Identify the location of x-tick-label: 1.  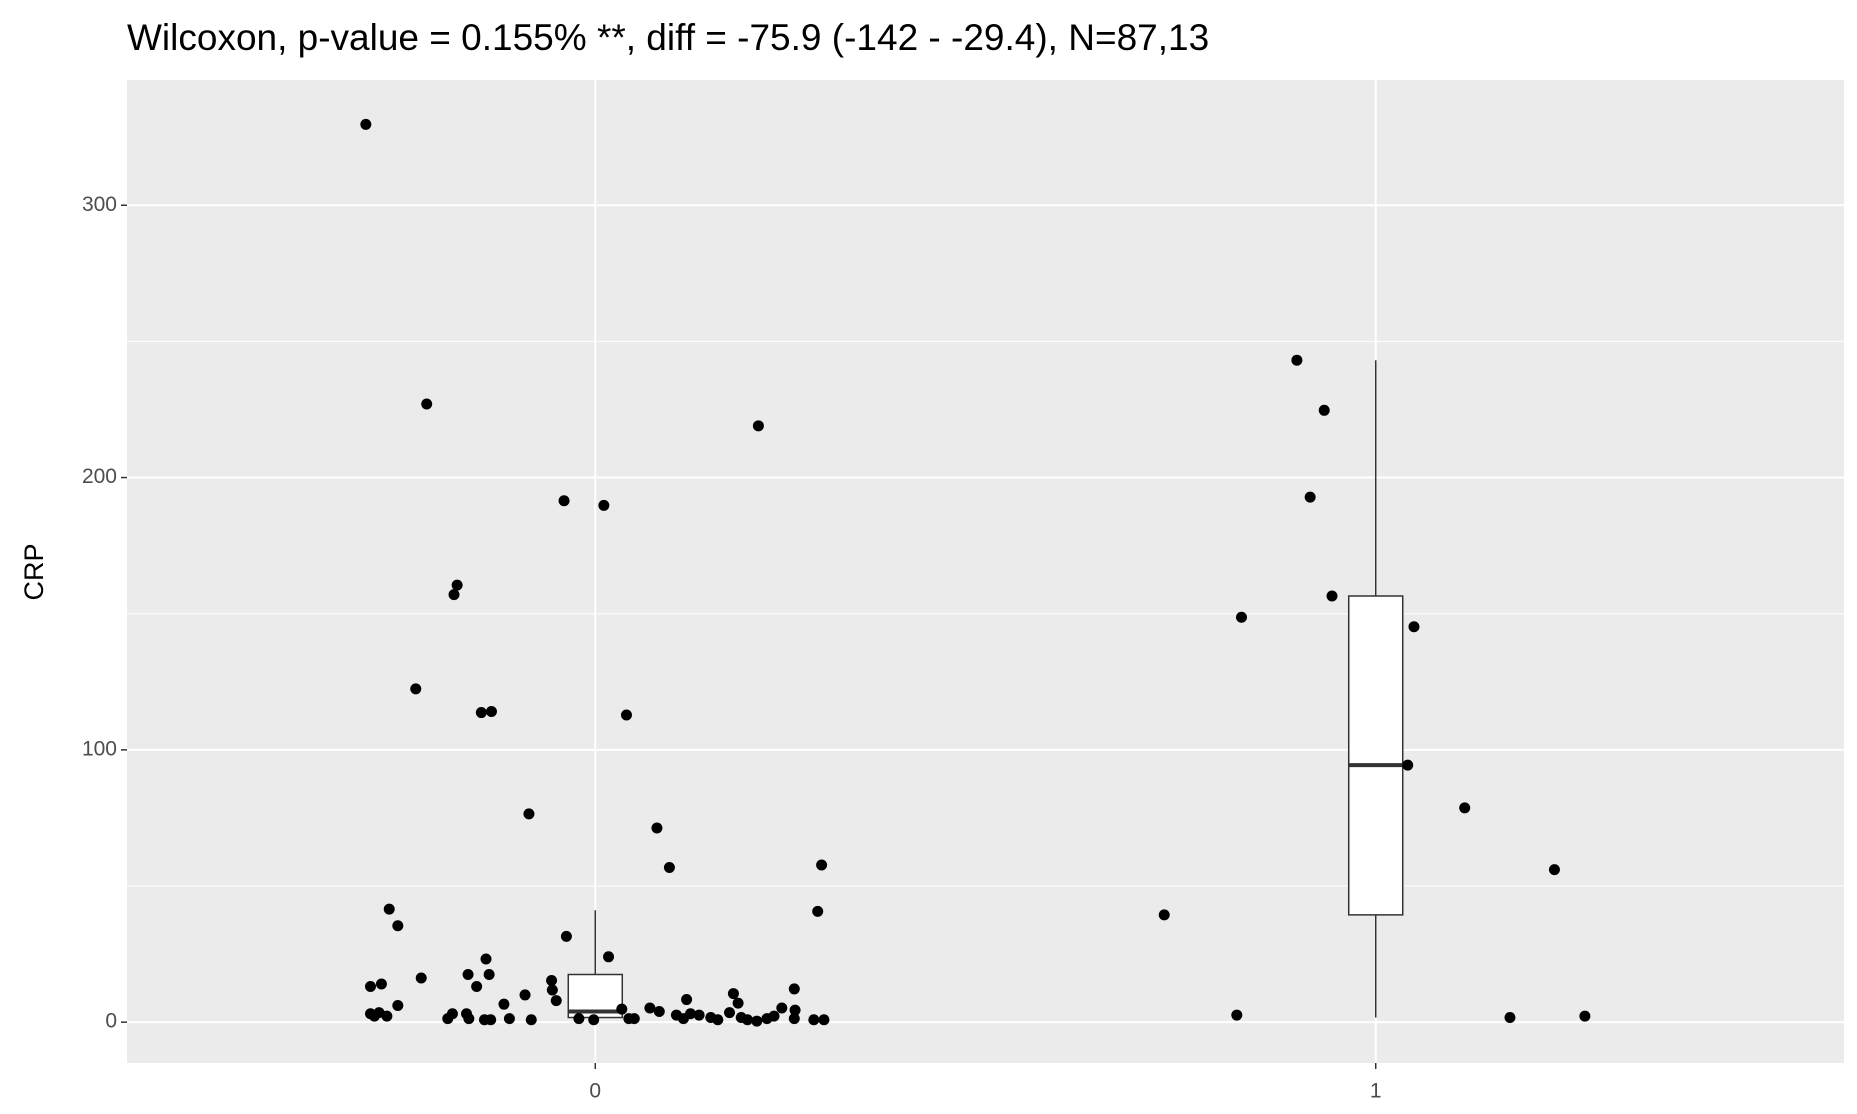
(1376, 1091).